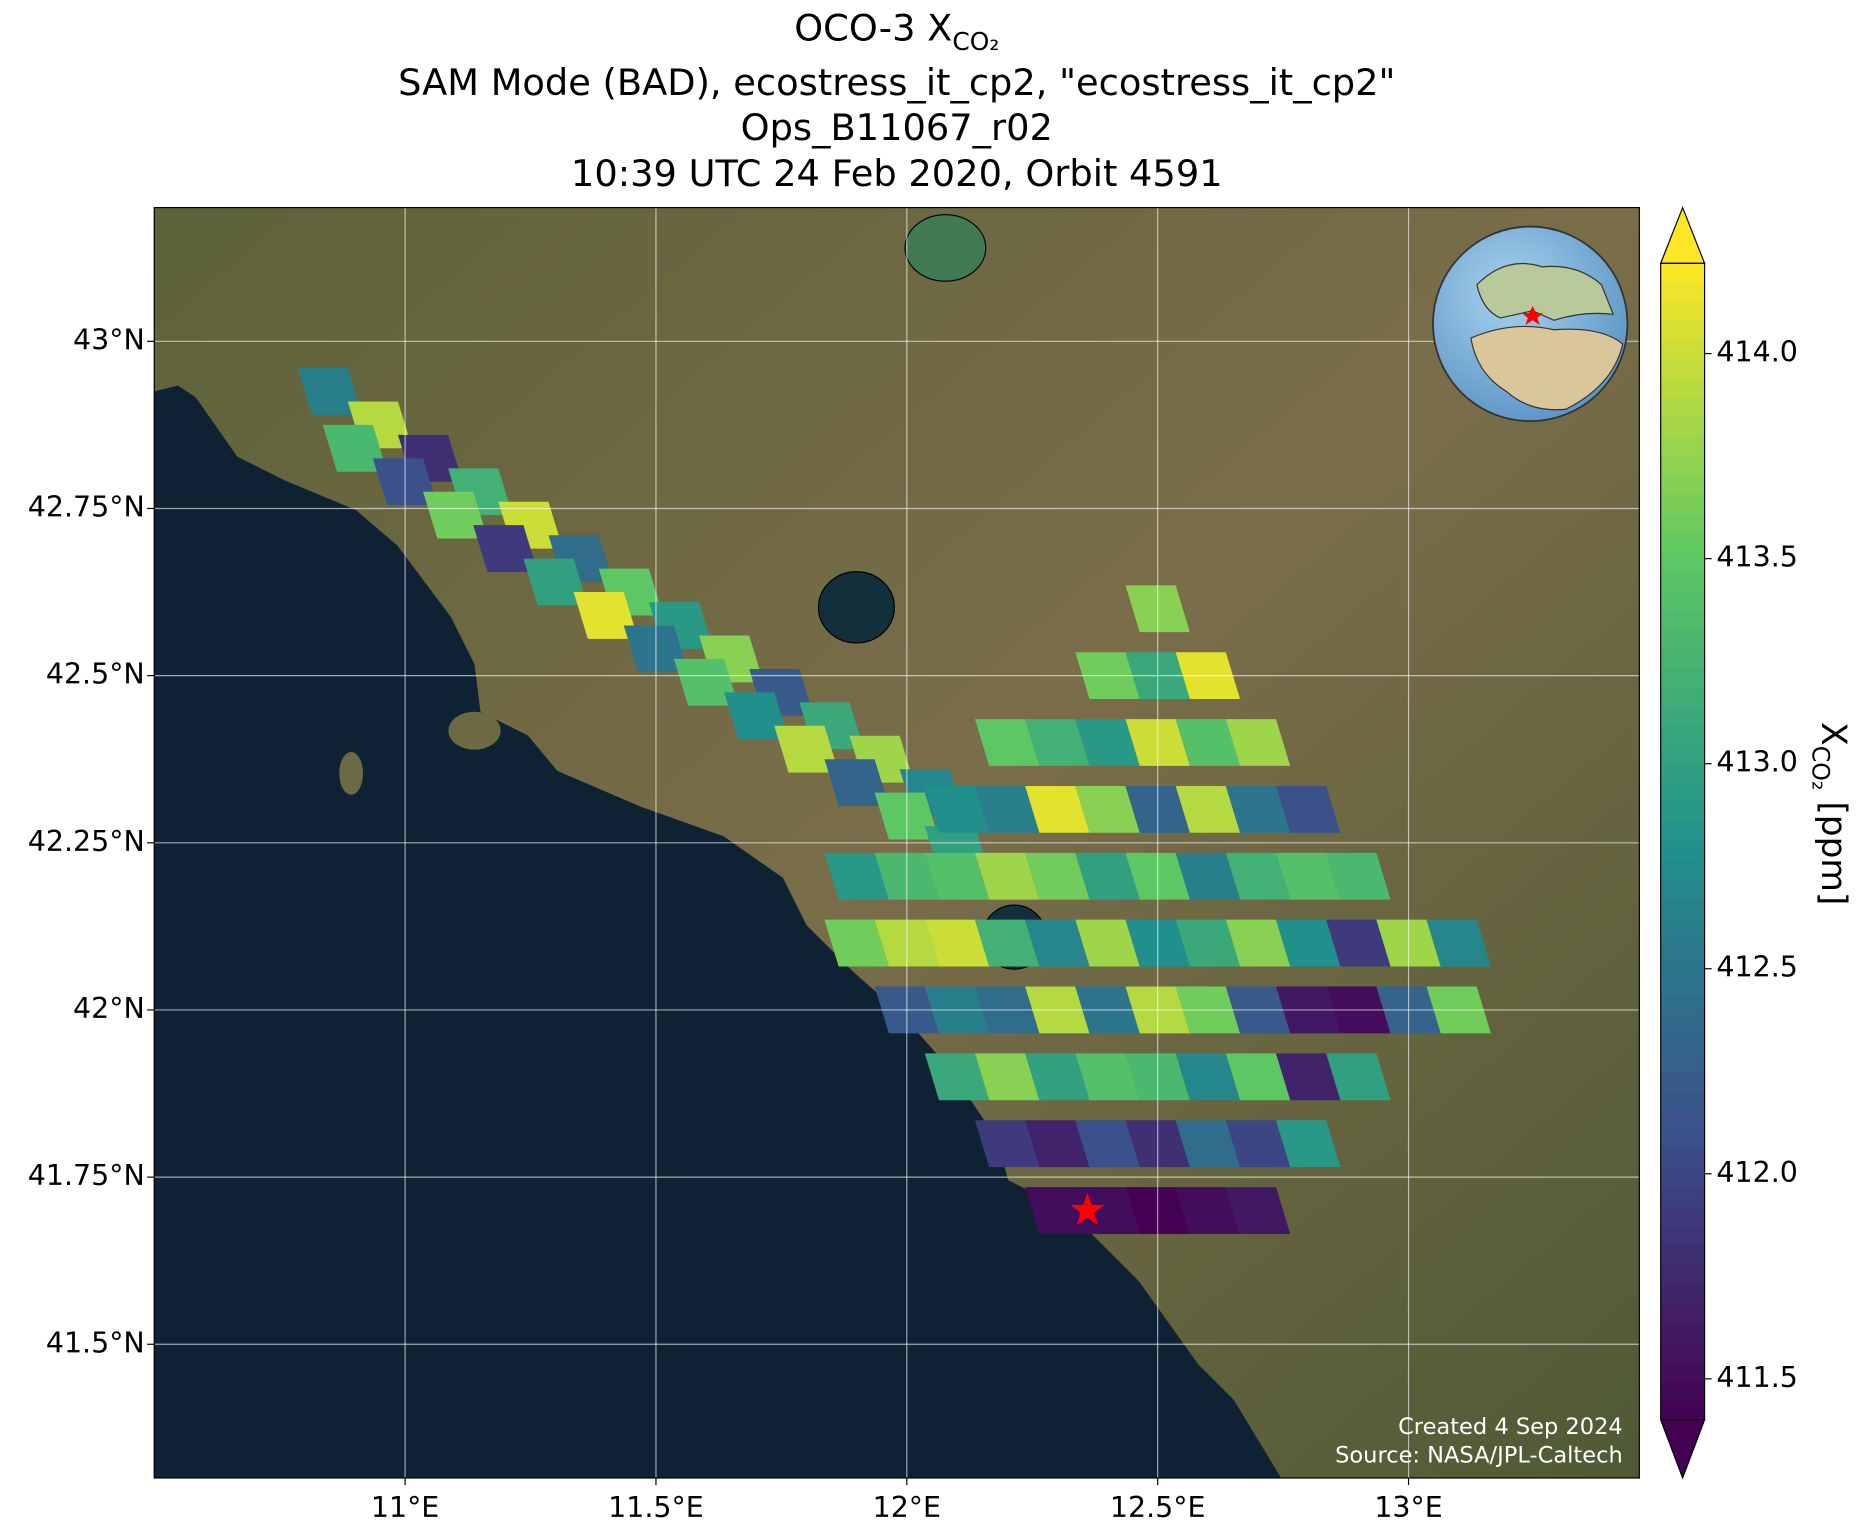 The image size is (1860, 1529). I want to click on title-main: OCO-3 X, so click(873, 27).